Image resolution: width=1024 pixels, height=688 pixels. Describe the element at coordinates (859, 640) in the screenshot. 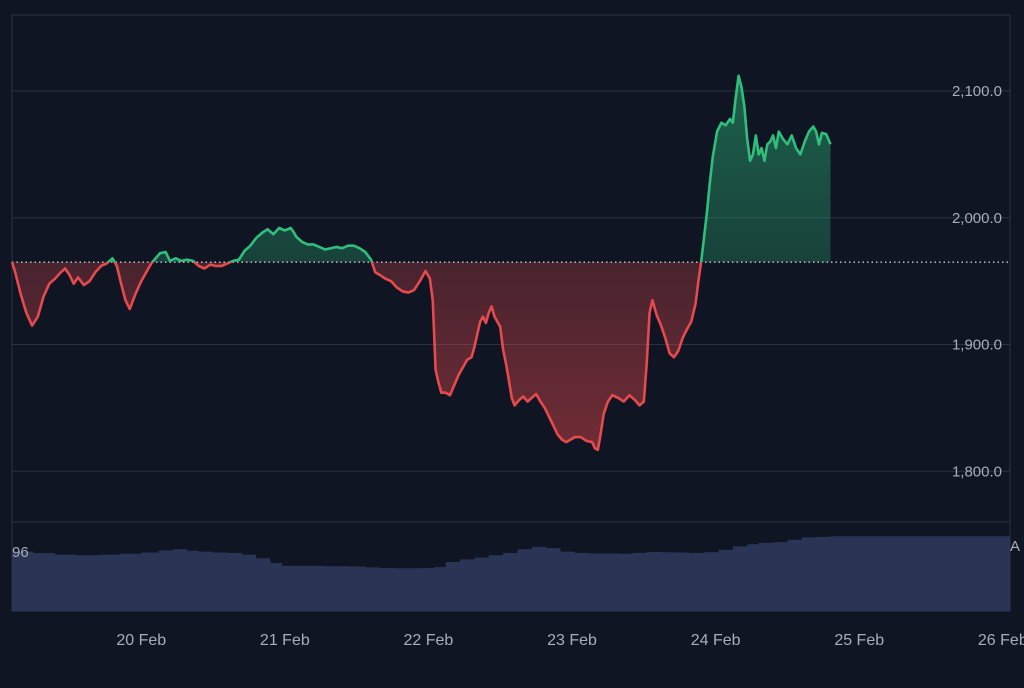

I see `x-tick-label: 25 Feb` at that location.